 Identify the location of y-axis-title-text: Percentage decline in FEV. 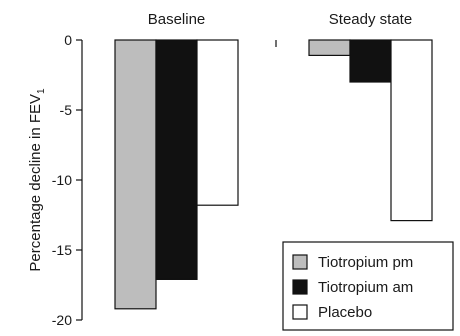
(35, 183).